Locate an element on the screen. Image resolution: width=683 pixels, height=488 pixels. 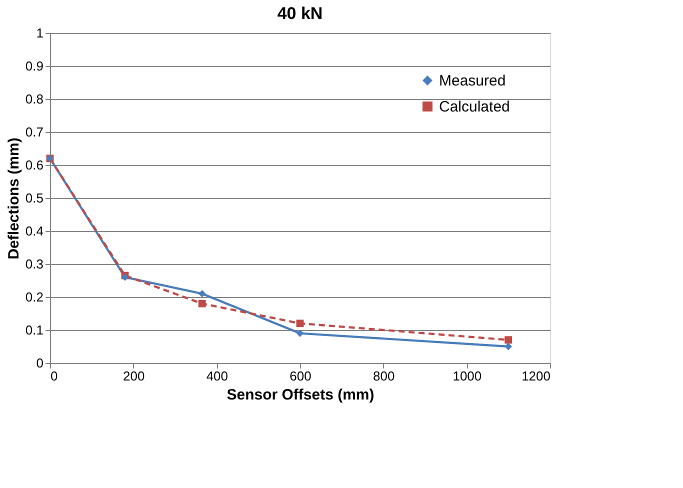
y-tick-label: 0.5 is located at coordinates (34, 198).